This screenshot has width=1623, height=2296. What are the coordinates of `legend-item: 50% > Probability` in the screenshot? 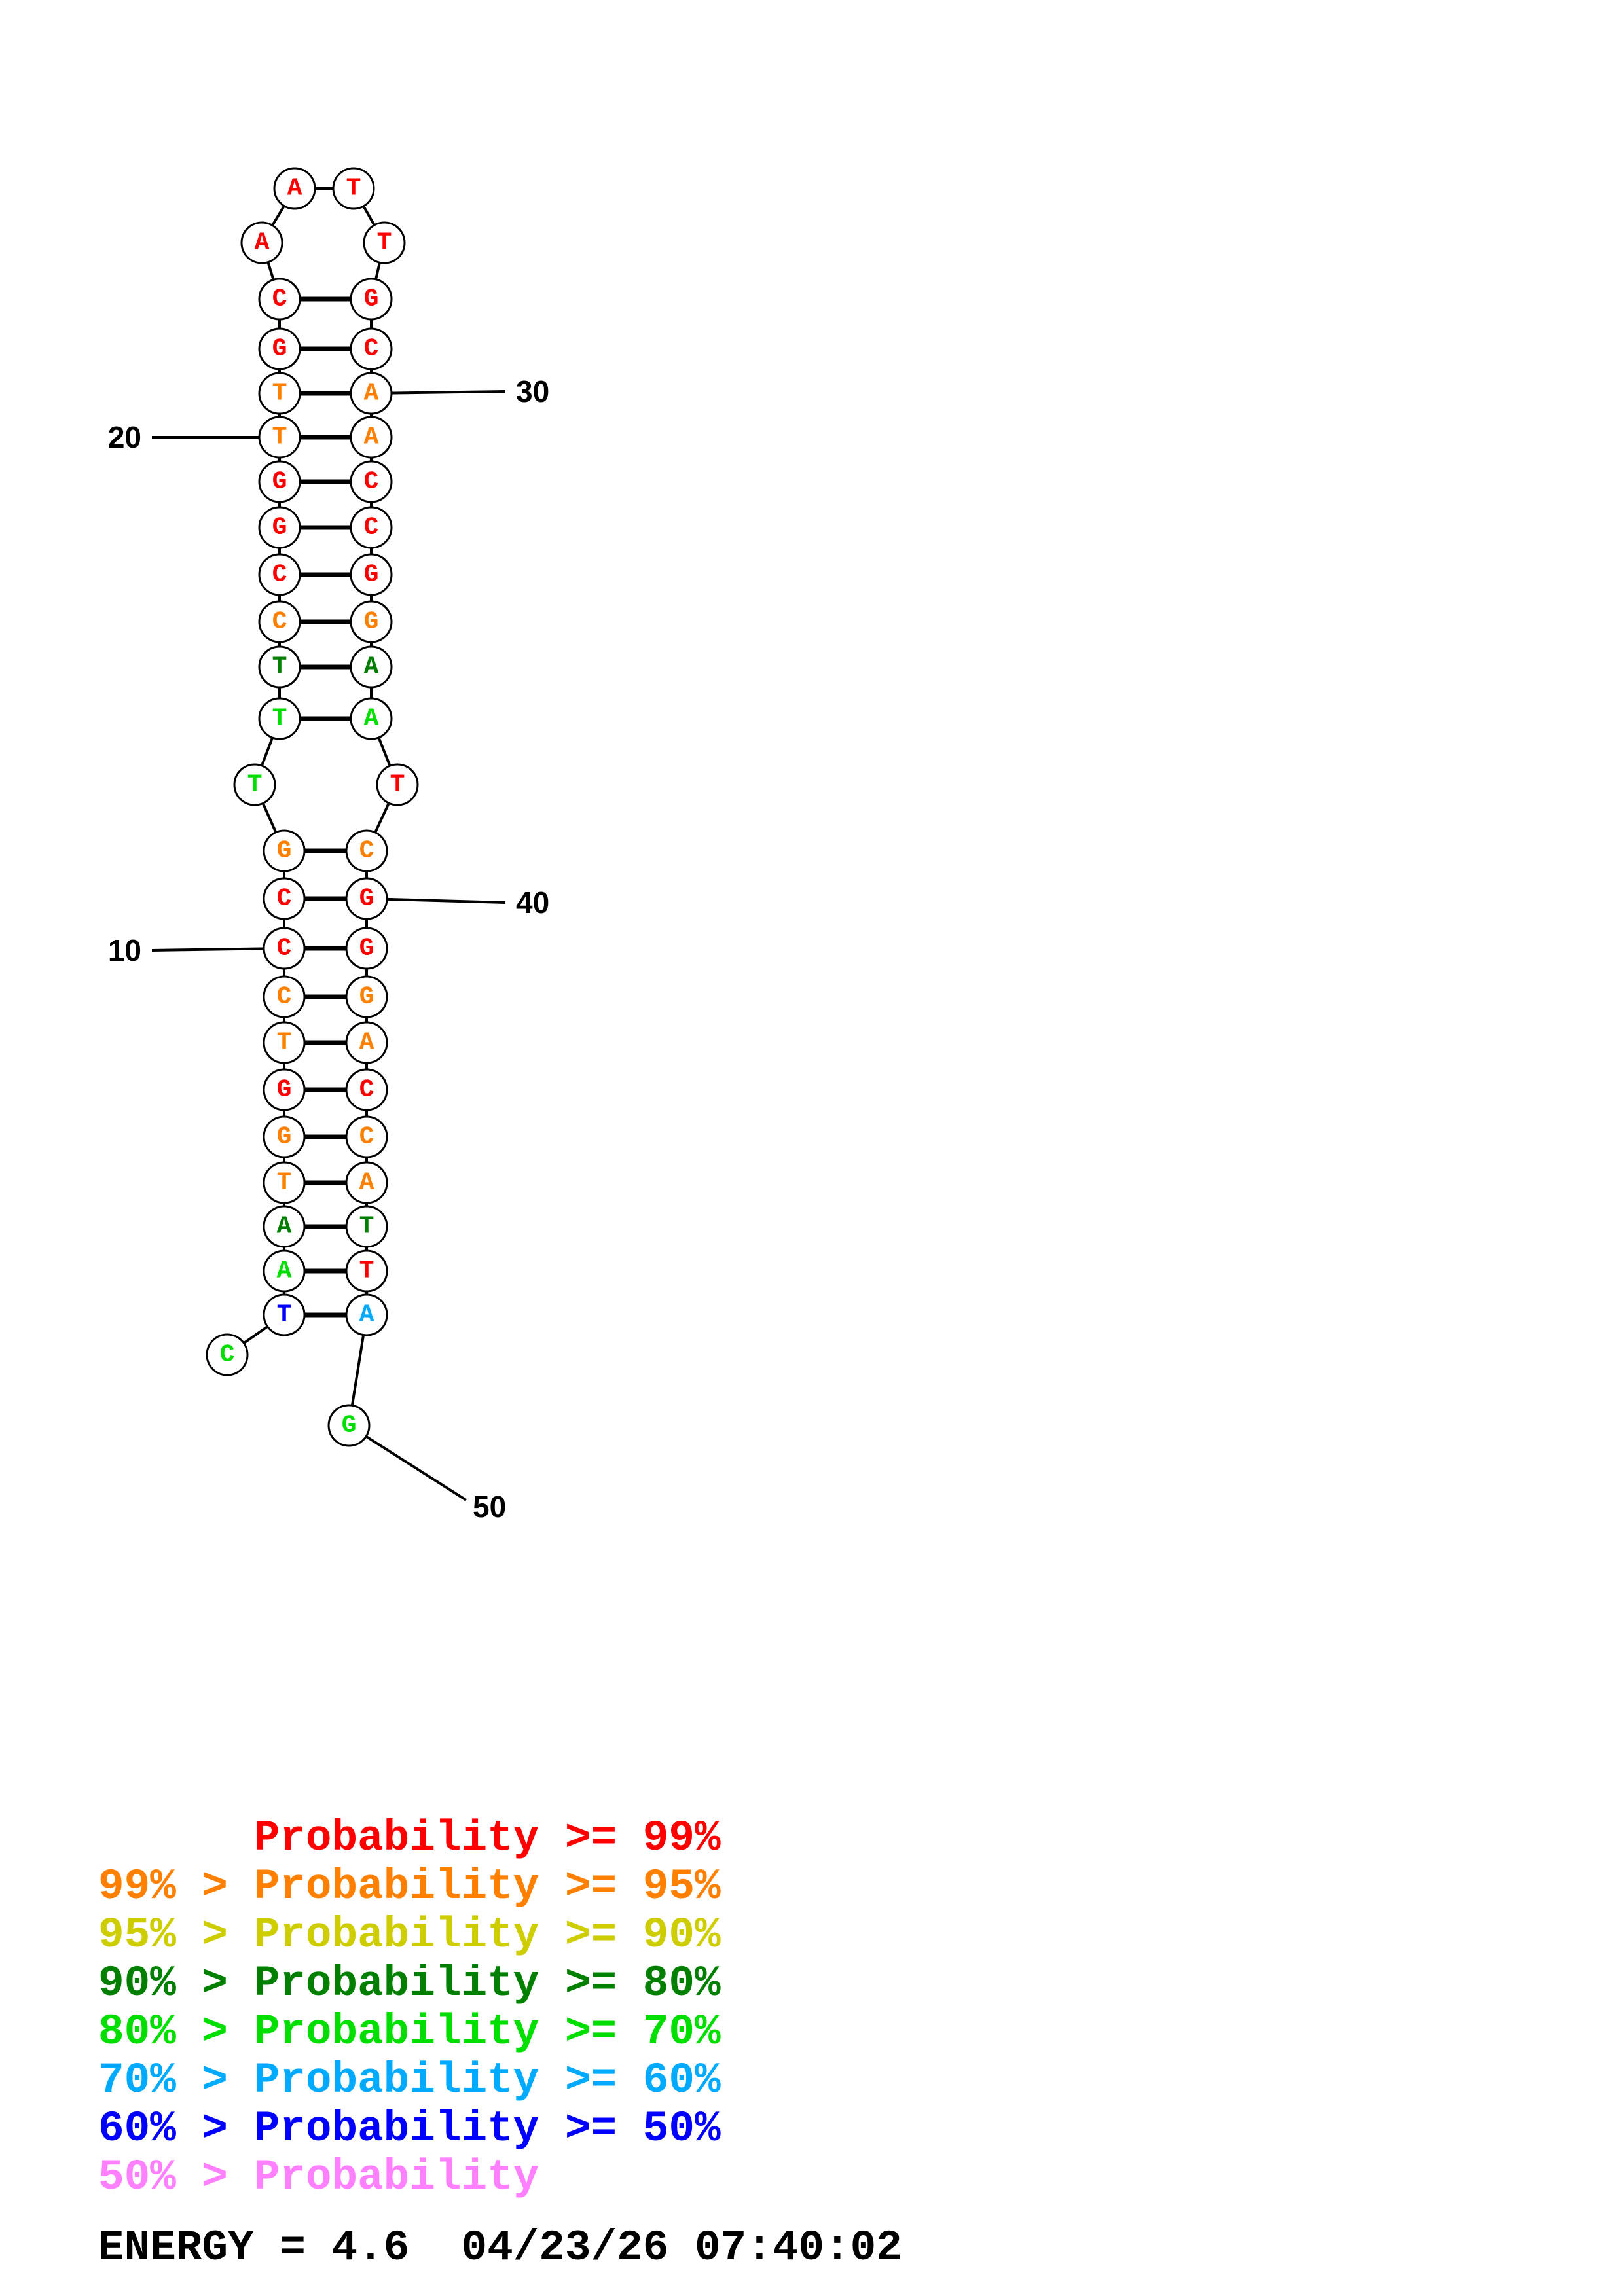 It's located at (318, 2177).